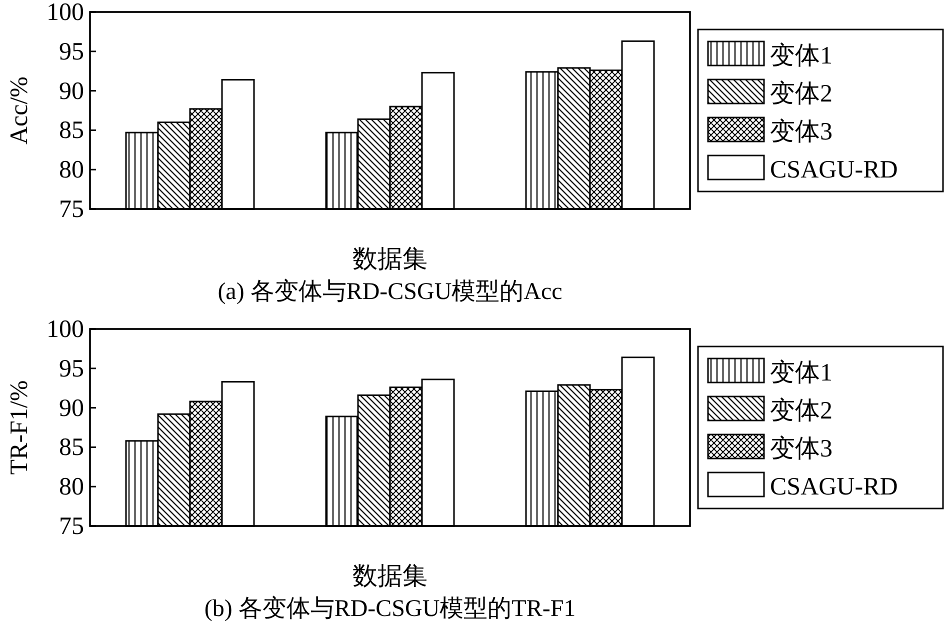  What do you see at coordinates (19, 110) in the screenshot?
I see `y-axis-title: Acc/%` at bounding box center [19, 110].